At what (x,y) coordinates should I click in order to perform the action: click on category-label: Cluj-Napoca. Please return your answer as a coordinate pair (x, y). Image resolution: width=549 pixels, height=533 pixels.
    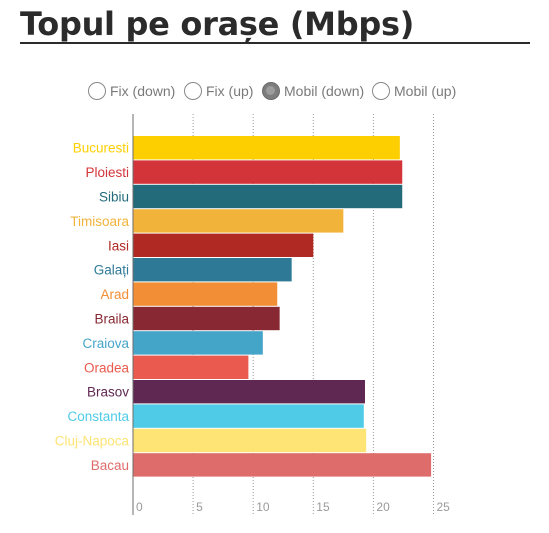
    Looking at the image, I should click on (92, 441).